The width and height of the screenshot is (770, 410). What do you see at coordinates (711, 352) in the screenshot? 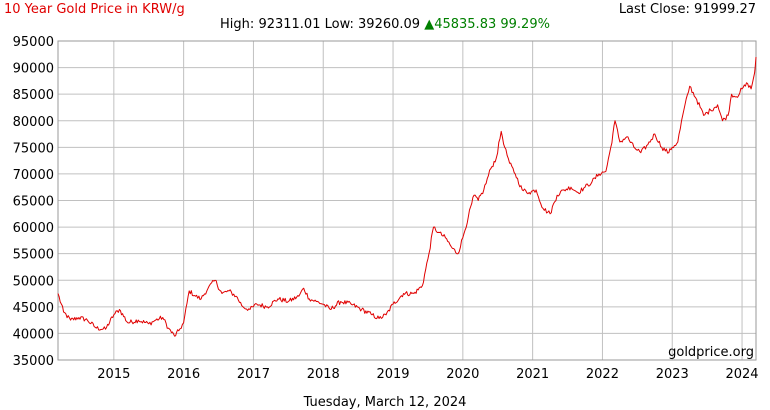
I see `watermark: goldprice.org` at bounding box center [711, 352].